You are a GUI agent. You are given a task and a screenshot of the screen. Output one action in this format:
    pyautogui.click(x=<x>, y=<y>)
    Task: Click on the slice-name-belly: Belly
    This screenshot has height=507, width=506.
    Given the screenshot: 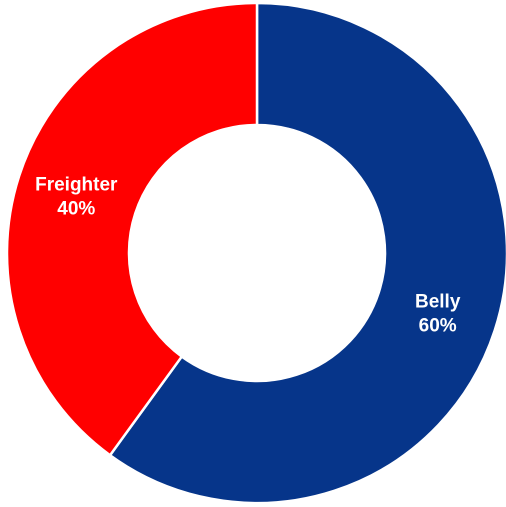 What is the action you would take?
    pyautogui.click(x=438, y=302)
    